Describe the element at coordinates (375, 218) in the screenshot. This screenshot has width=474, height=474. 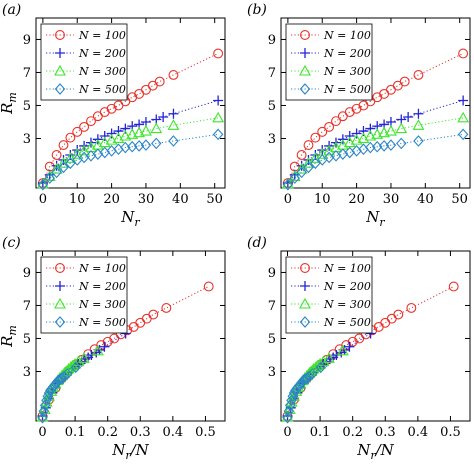
I see `x-axis-label: Nr` at that location.